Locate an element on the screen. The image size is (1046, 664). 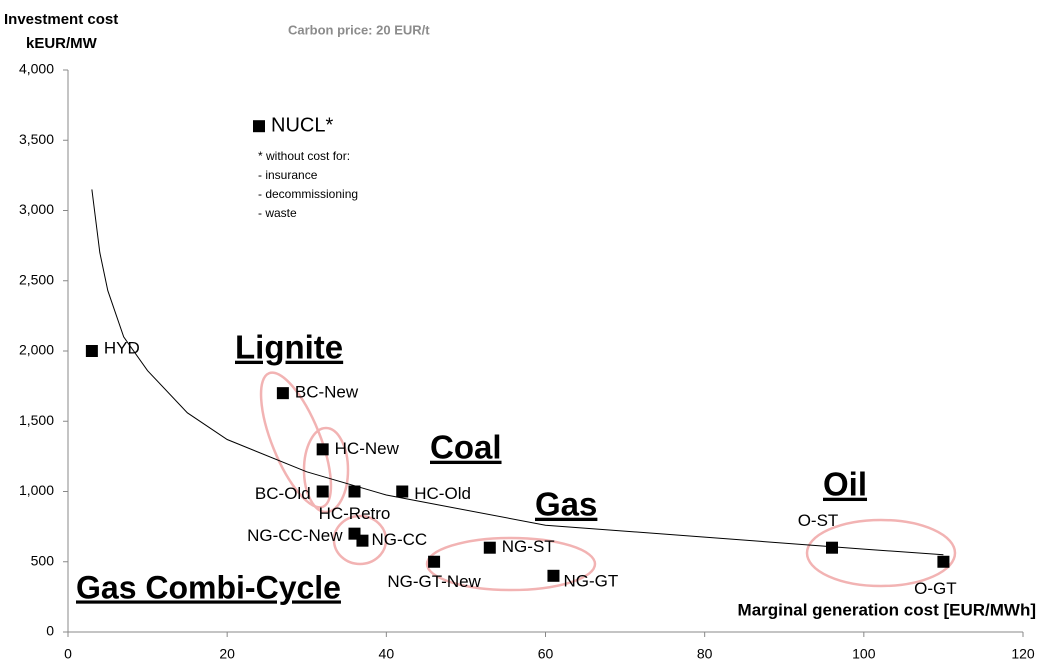
y-tick-label: 2,500 is located at coordinates (36, 279).